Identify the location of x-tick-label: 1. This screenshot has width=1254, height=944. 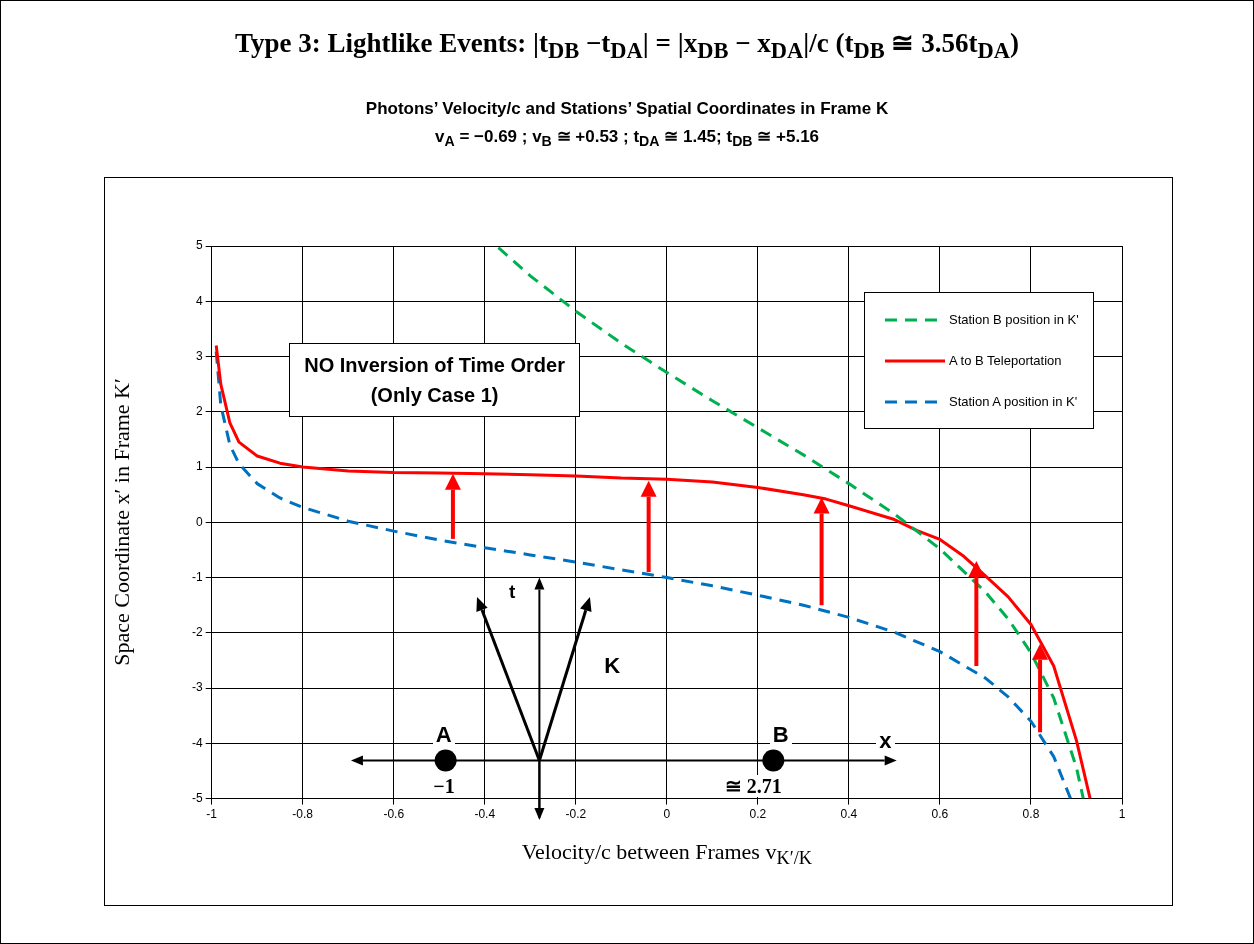
(1122, 814).